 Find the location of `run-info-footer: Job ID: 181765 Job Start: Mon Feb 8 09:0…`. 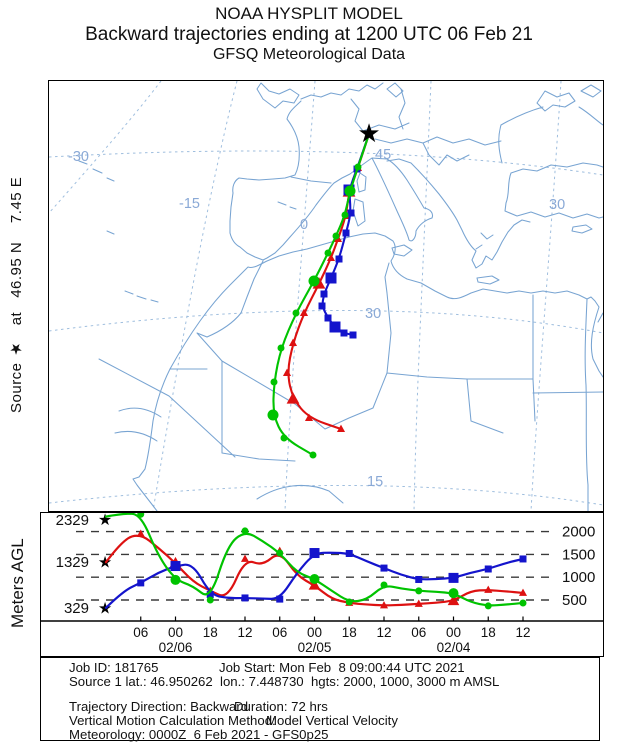

run-info-footer: Job ID: 181765 Job Start: Mon Feb 8 09:0… is located at coordinates (320, 699).